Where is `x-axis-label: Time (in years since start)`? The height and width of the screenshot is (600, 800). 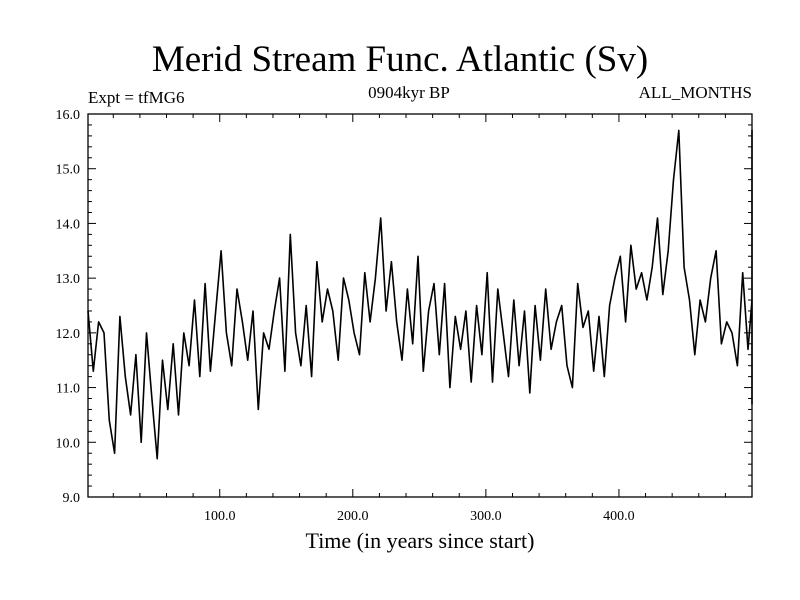
x-axis-label: Time (in years since start) is located at coordinates (420, 540).